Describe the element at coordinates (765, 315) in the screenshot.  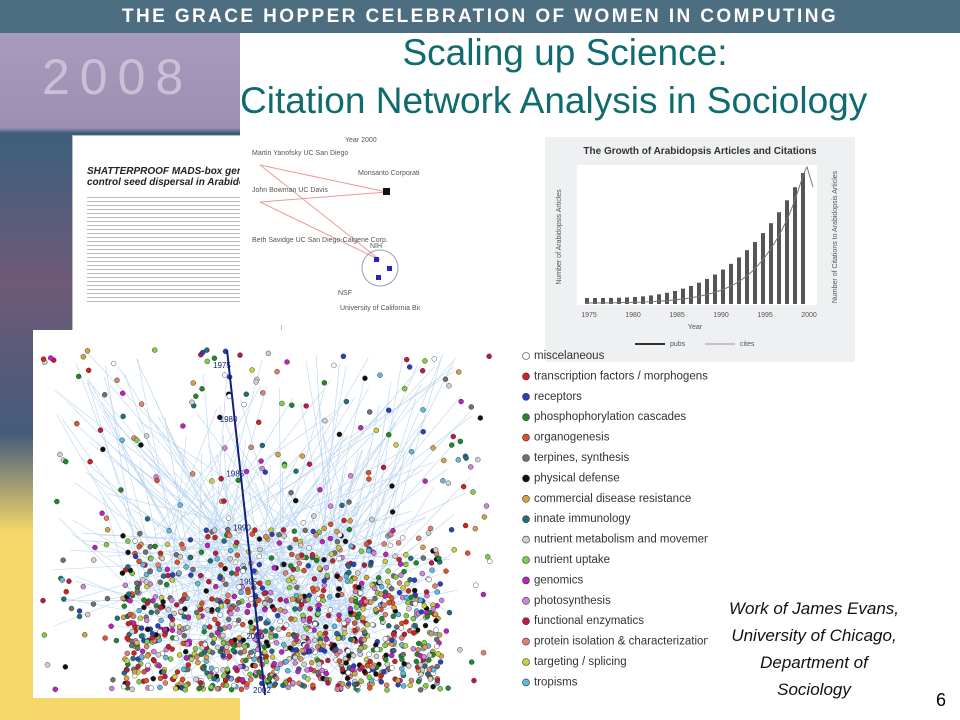
I see `x-tick-label: 1995` at that location.